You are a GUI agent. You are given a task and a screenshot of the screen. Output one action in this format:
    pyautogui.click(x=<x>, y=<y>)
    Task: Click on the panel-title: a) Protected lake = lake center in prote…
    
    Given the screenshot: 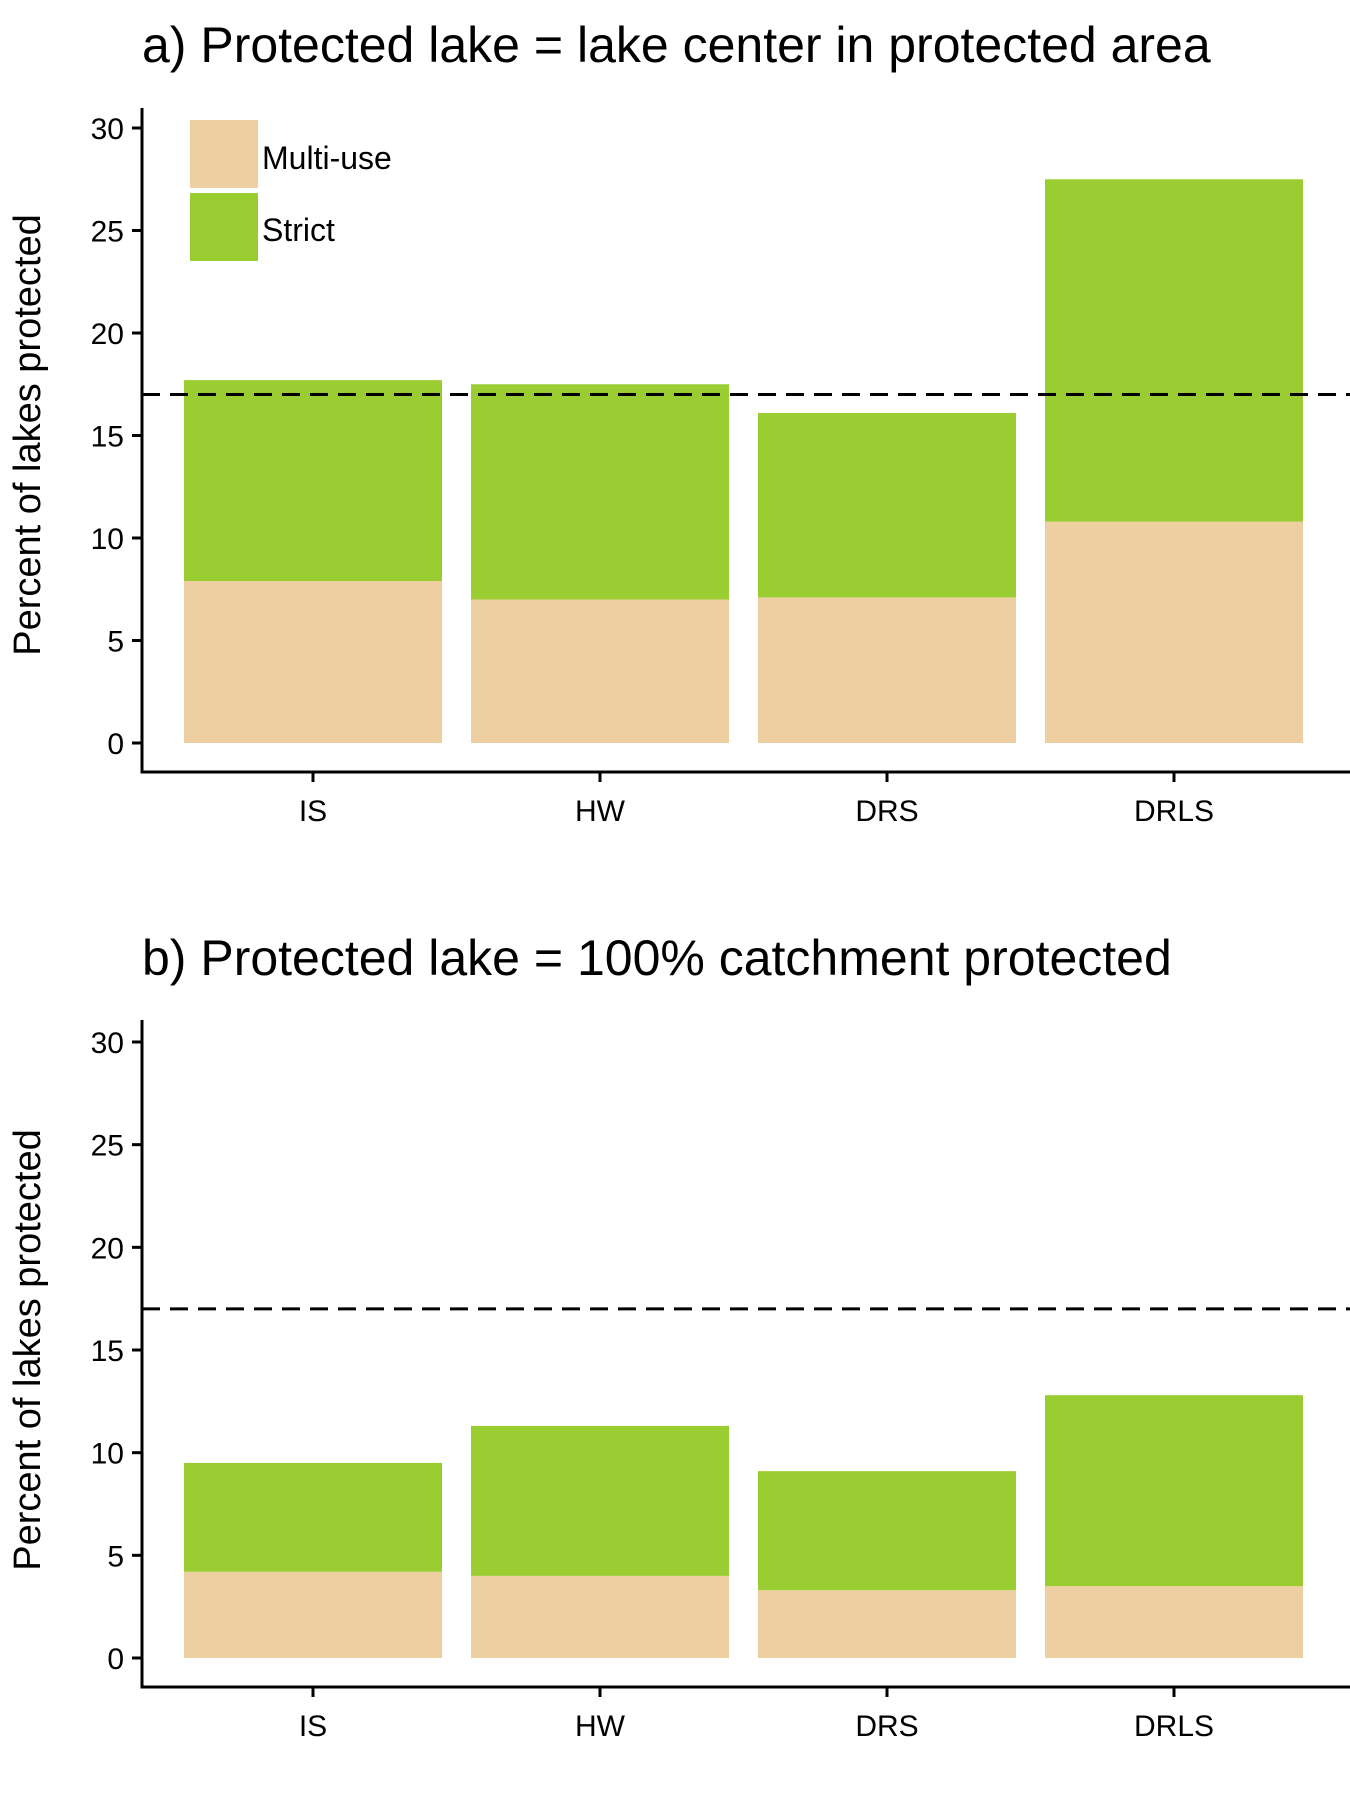 What is the action you would take?
    pyautogui.click(x=676, y=45)
    